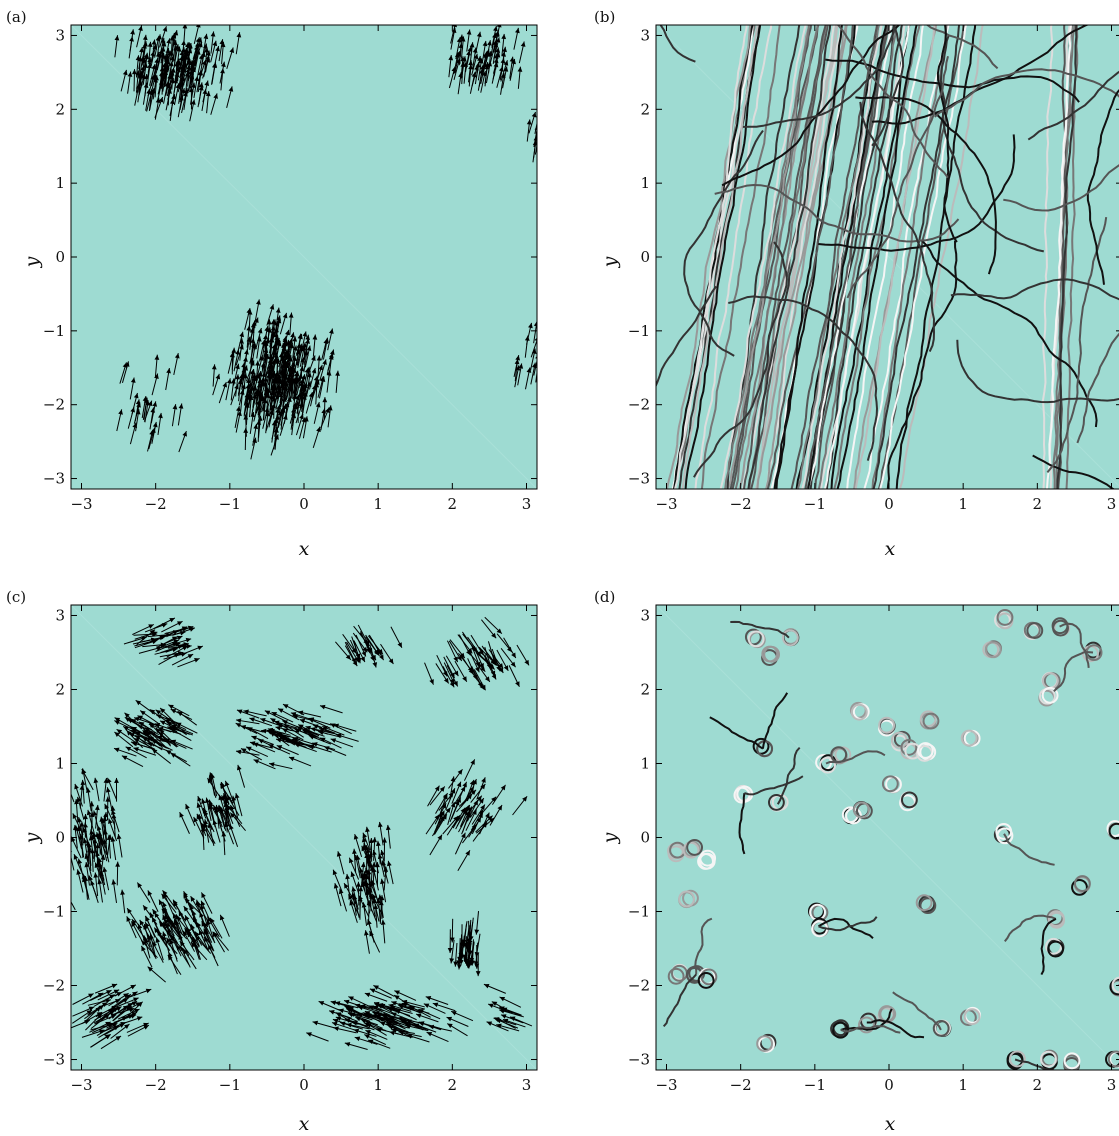 The height and width of the screenshot is (1136, 1119). Describe the element at coordinates (16, 597) in the screenshot. I see `panel-c-label: (c)` at that location.